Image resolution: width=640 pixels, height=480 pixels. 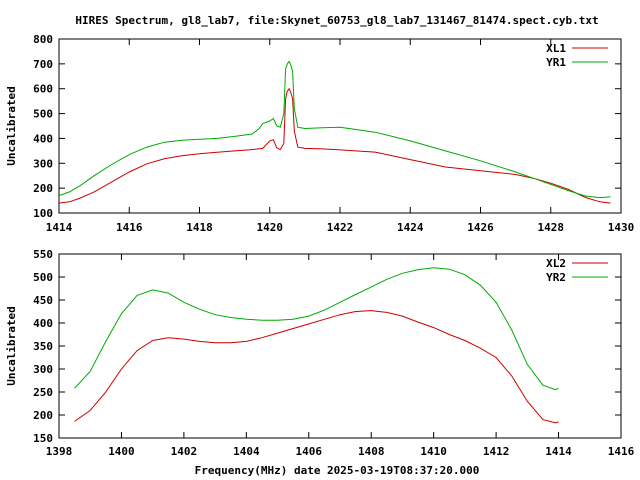 I want to click on x-tick-label: 1404, so click(x=246, y=451).